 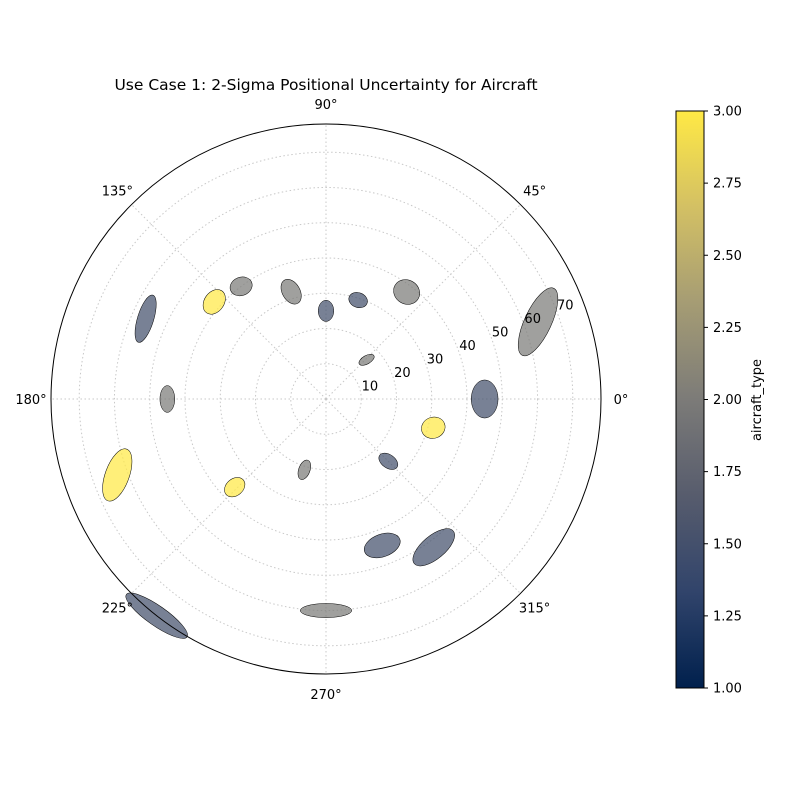 I want to click on colorbar-tick-label: 1.50, so click(x=727, y=544).